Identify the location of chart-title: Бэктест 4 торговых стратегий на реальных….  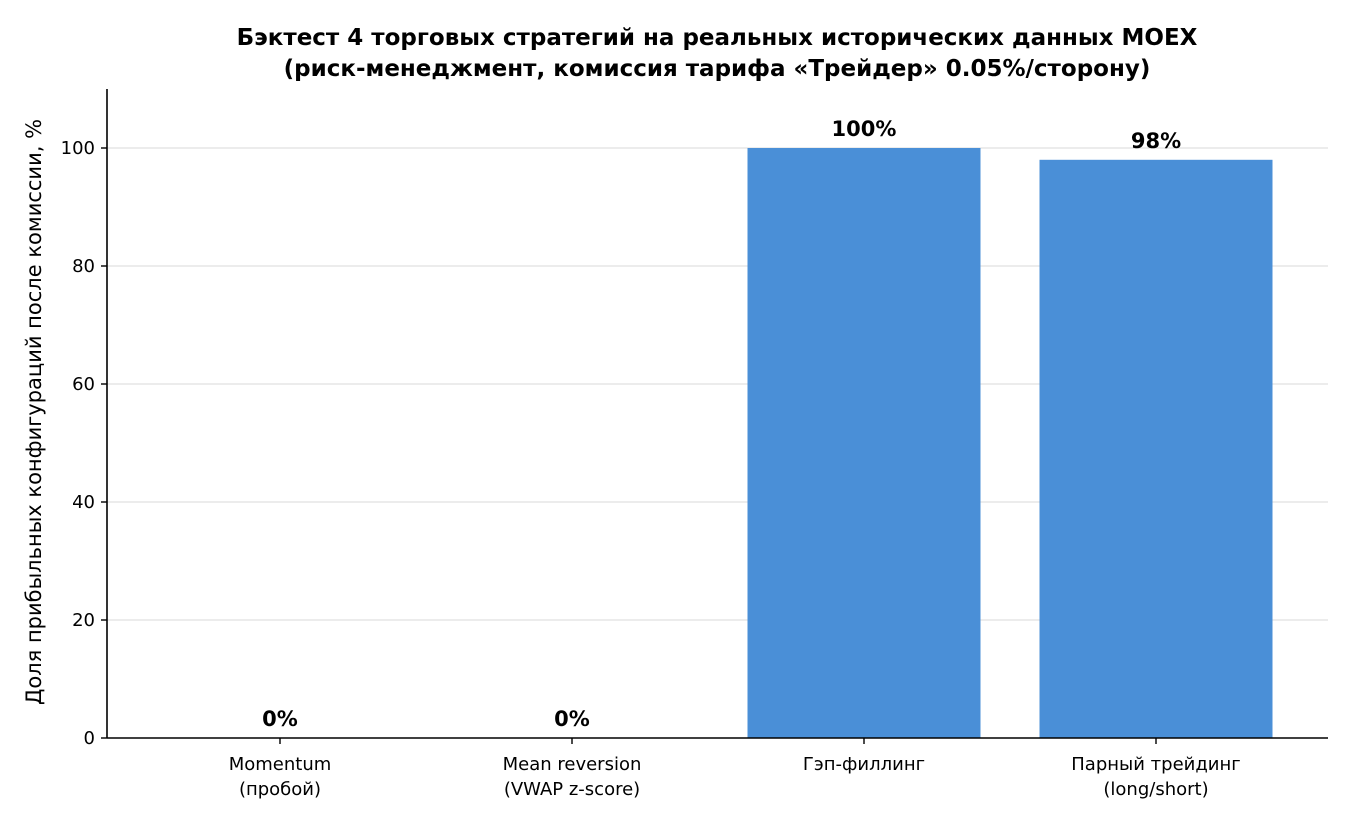
(717, 53).